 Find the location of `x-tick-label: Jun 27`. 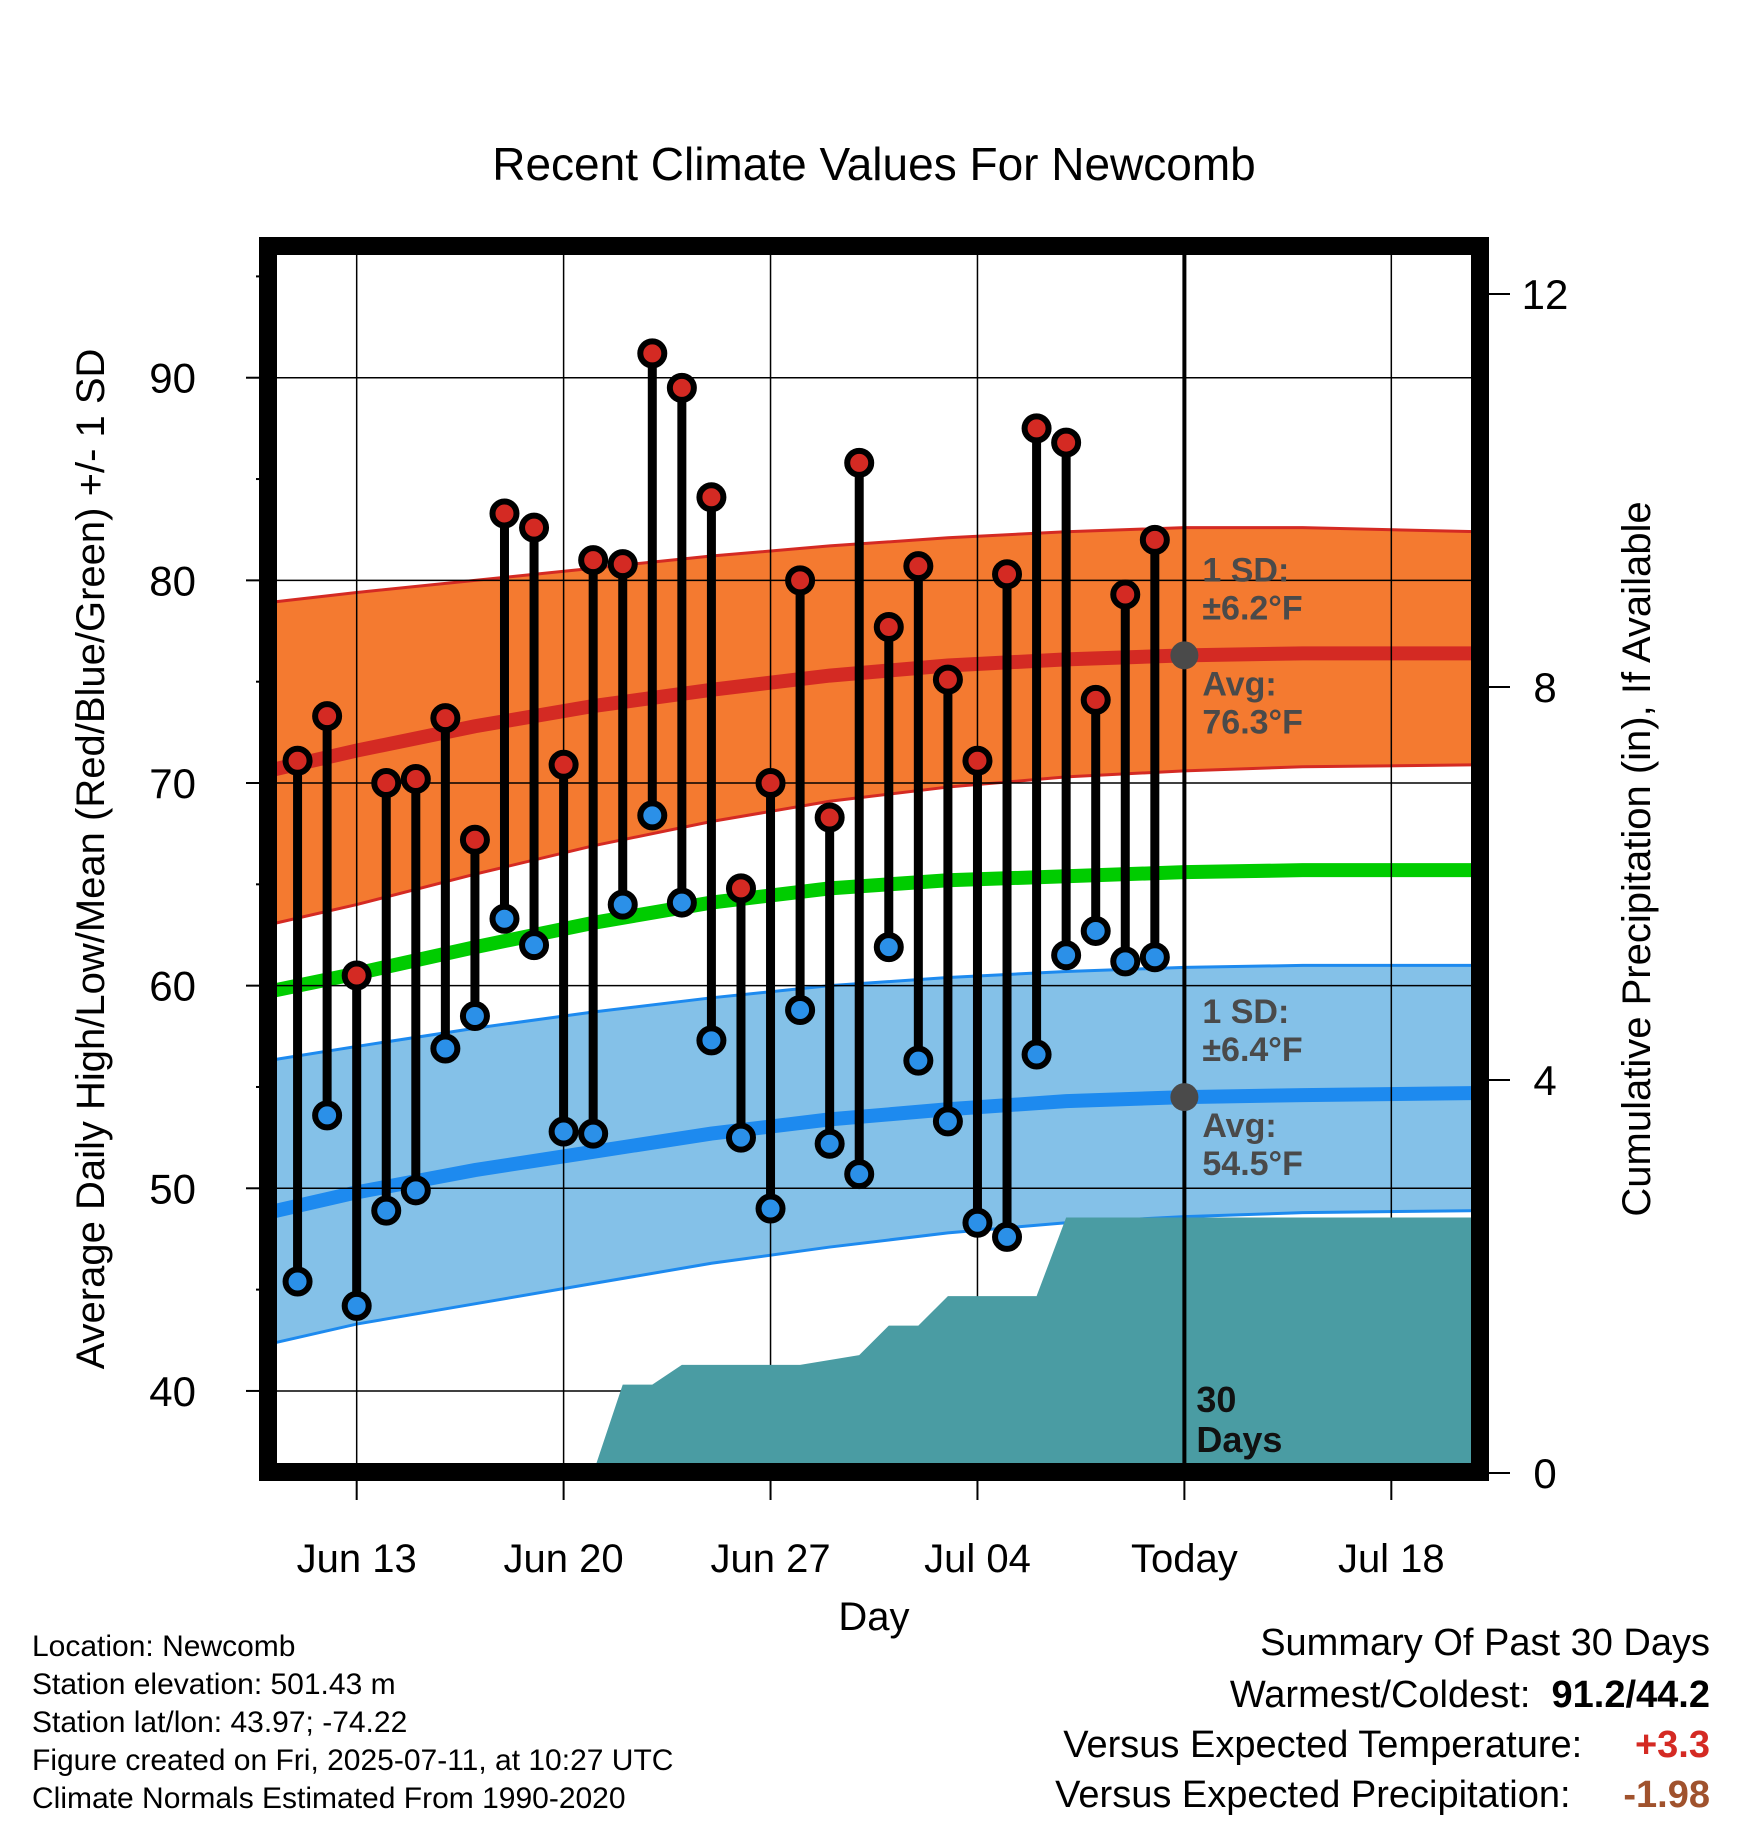

x-tick-label: Jun 27 is located at coordinates (770, 1559).